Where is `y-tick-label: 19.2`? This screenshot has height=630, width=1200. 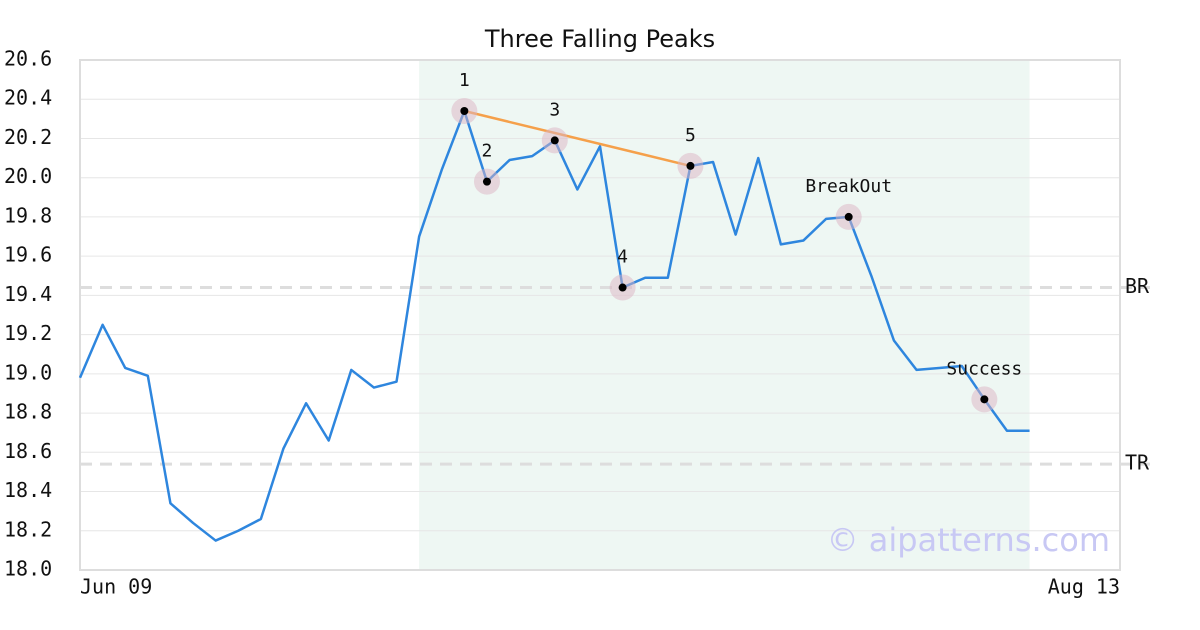 y-tick-label: 19.2 is located at coordinates (28, 333).